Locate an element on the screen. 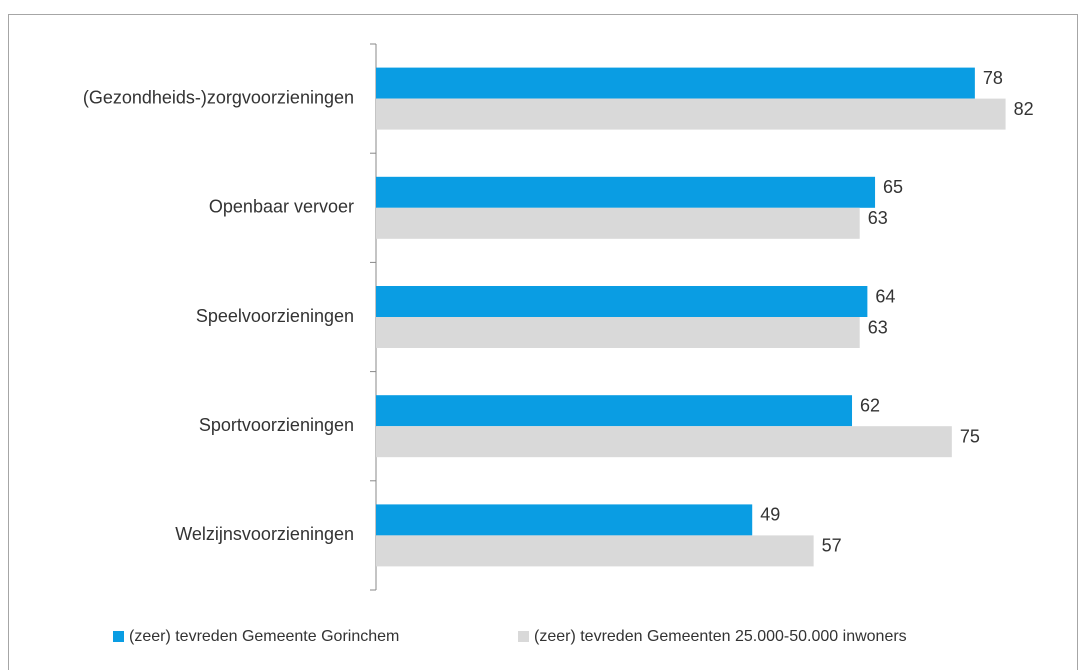 This screenshot has width=1083, height=670. data-label: 57 is located at coordinates (832, 546).